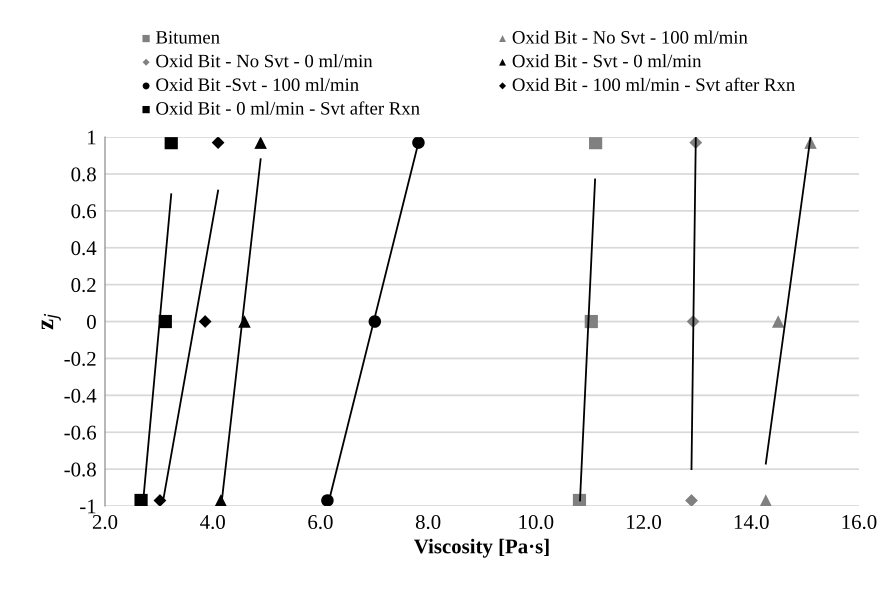 Image resolution: width=886 pixels, height=596 pixels. Describe the element at coordinates (83, 285) in the screenshot. I see `y-tick-label: 0.2` at that location.